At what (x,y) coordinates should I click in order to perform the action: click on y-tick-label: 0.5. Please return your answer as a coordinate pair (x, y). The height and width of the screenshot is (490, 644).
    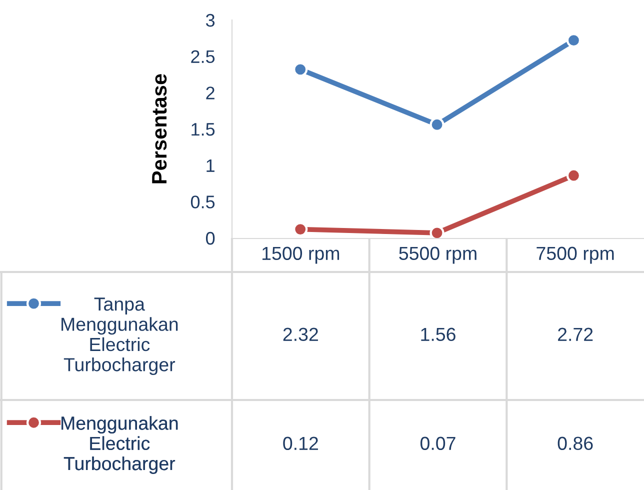
    Looking at the image, I should click on (202, 202).